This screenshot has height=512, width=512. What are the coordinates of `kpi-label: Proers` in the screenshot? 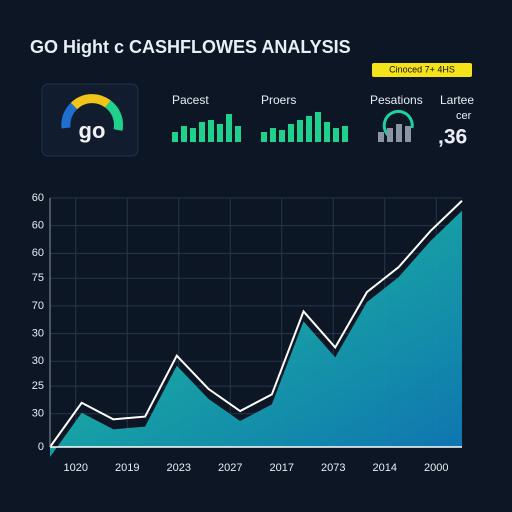 It's located at (278, 100).